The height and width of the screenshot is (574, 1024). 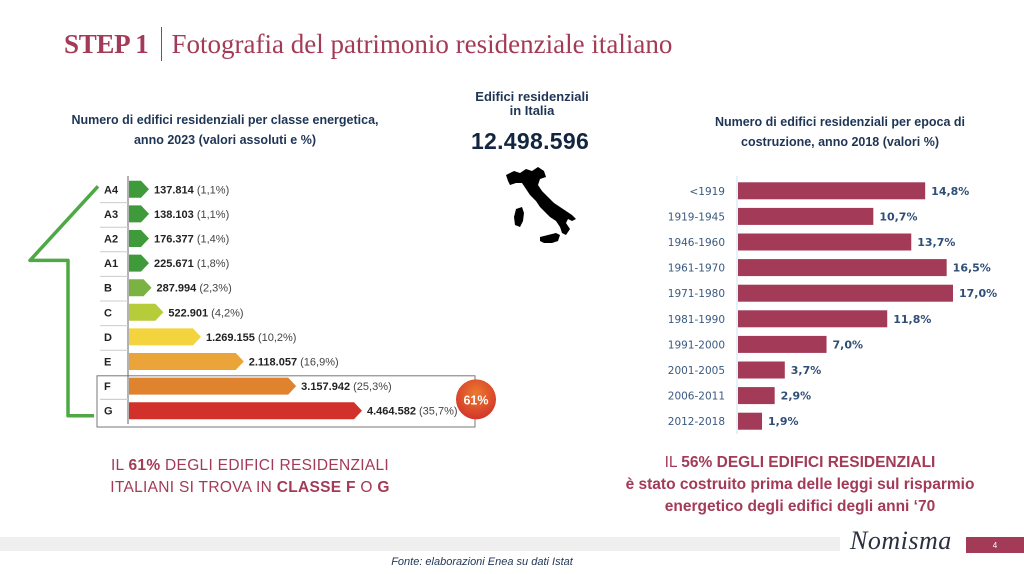 What do you see at coordinates (191, 264) in the screenshot?
I see `bar-value-label: 225.671 (1,8%)` at bounding box center [191, 264].